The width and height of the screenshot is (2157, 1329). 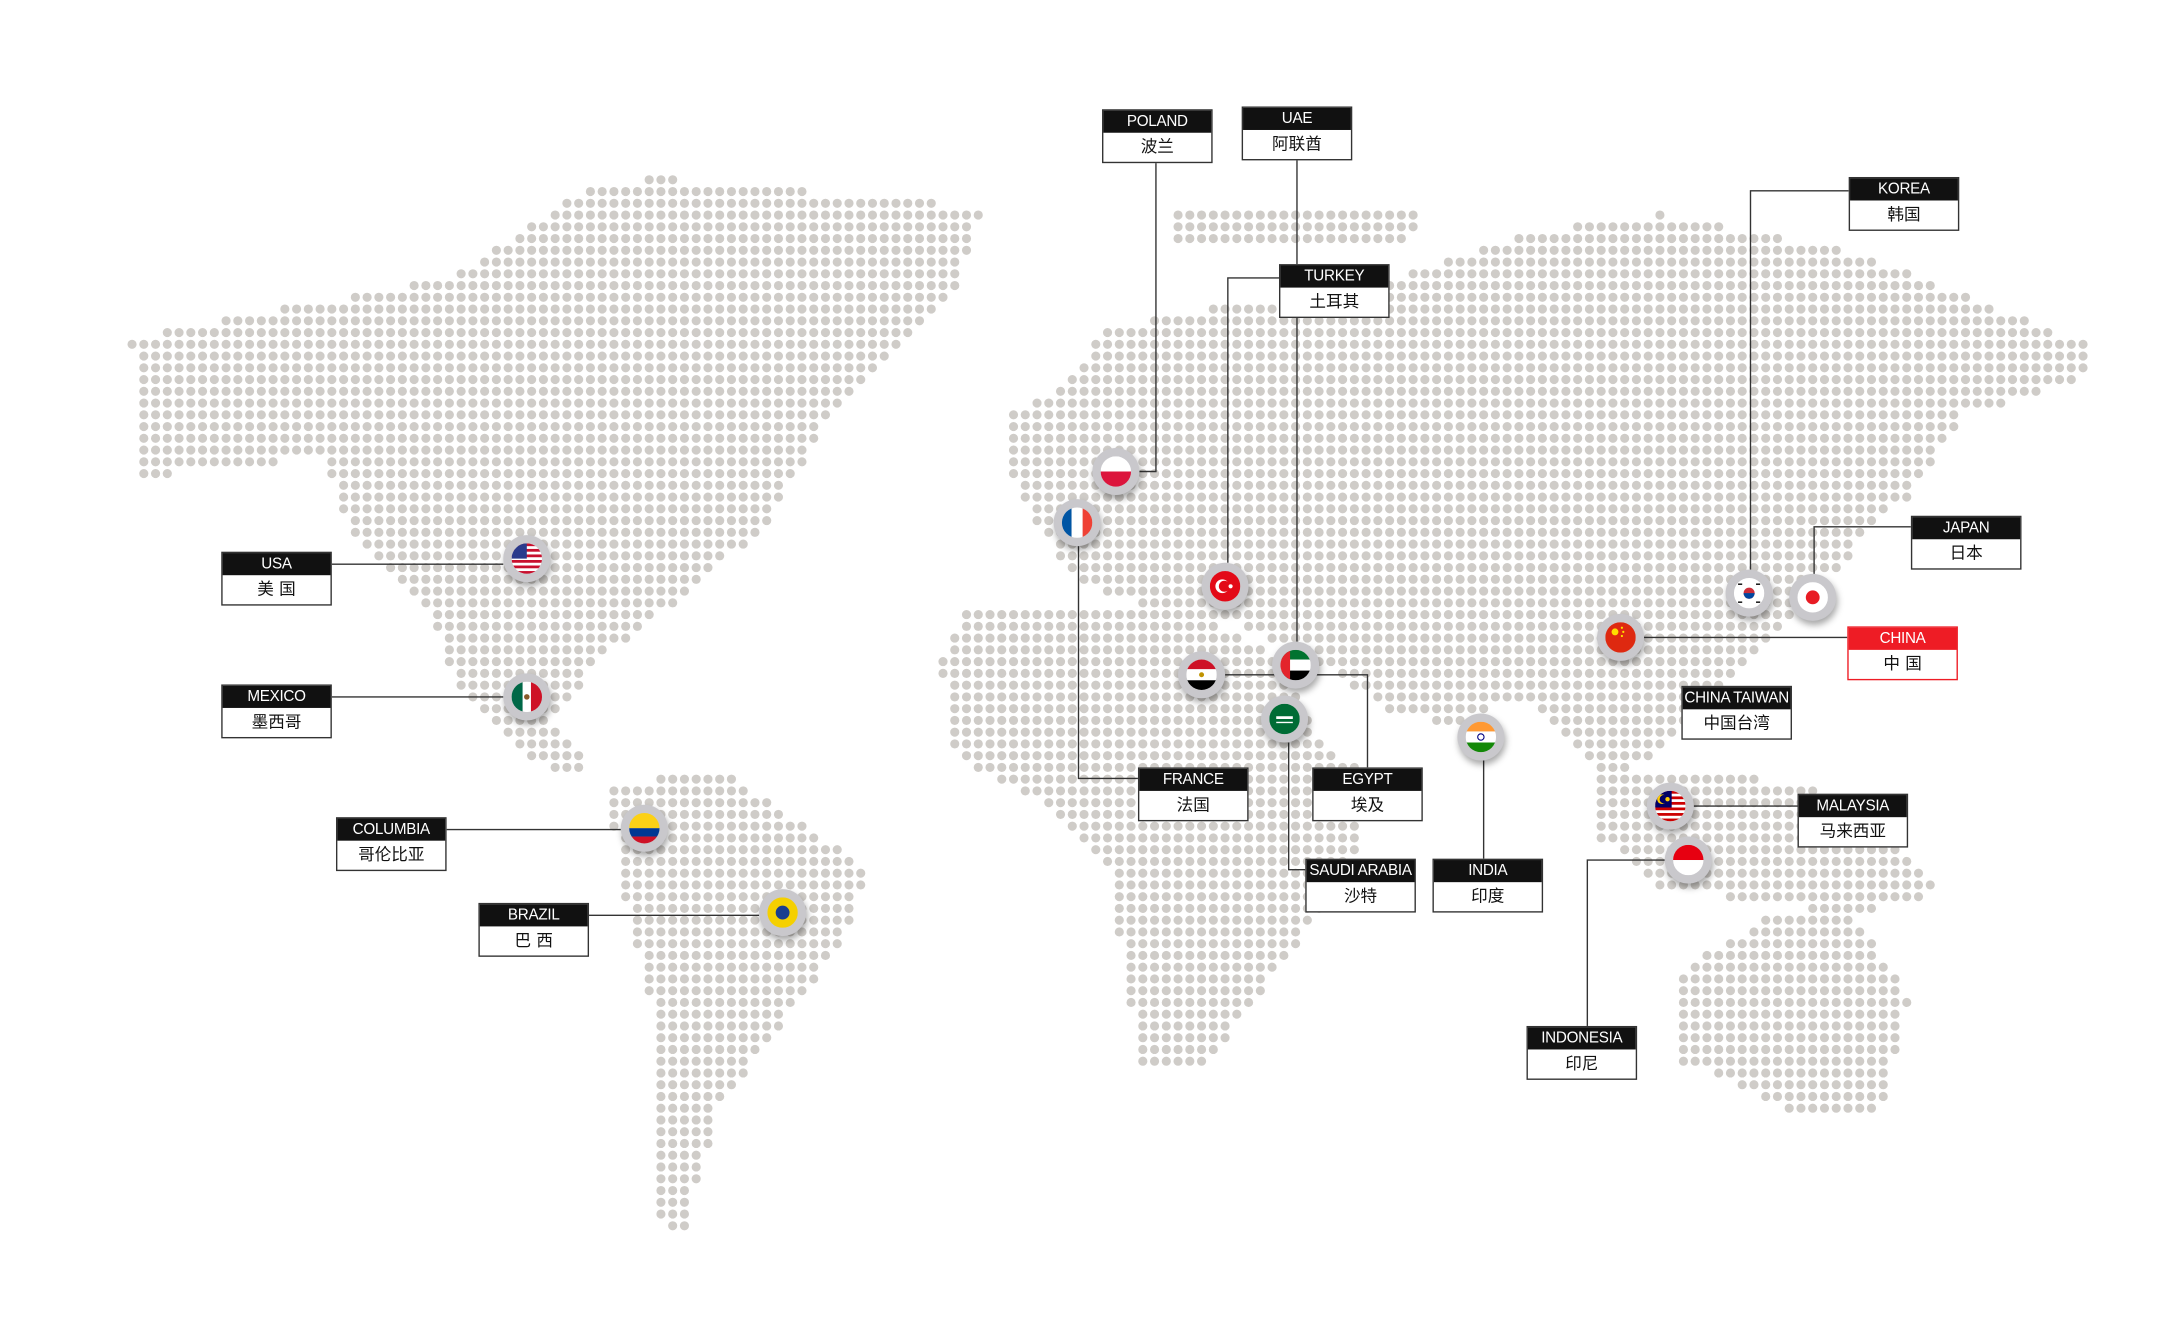 I want to click on label-english: MALAYSIA, so click(x=1853, y=806).